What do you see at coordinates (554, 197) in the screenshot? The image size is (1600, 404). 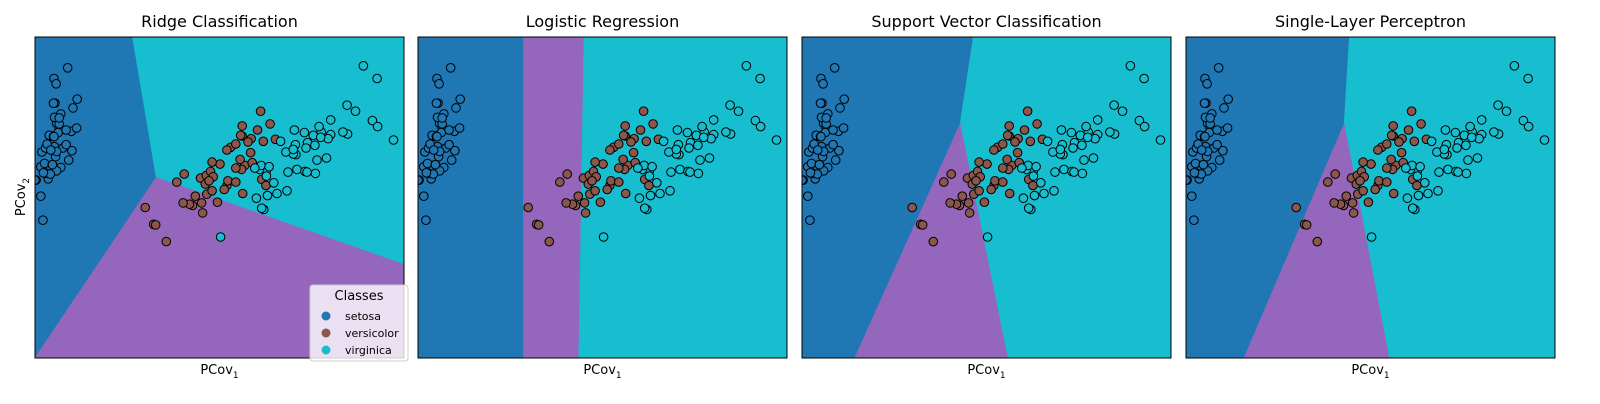 I see `region-versicolor` at bounding box center [554, 197].